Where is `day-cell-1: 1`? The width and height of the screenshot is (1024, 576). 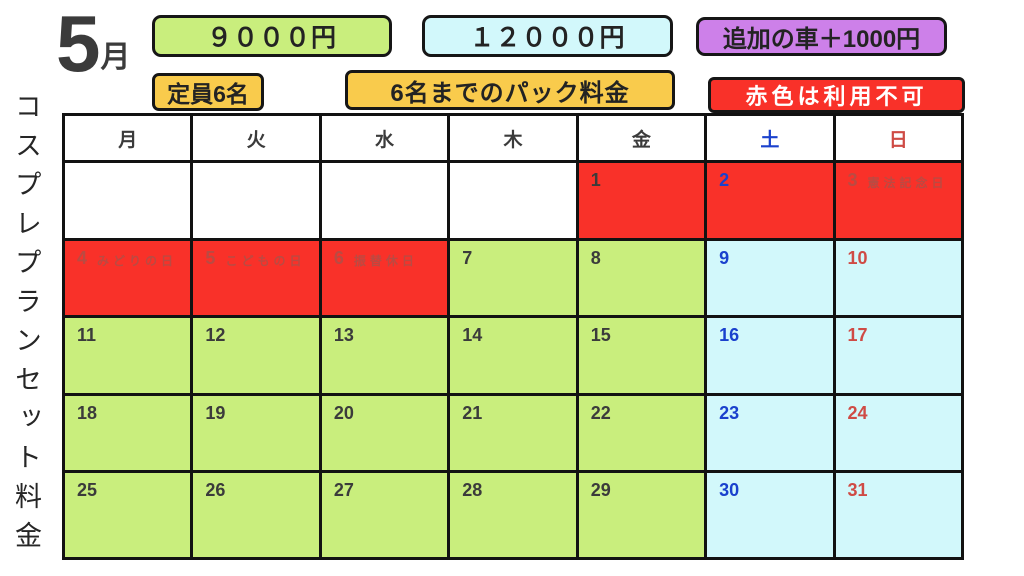 day-cell-1: 1 is located at coordinates (641, 200).